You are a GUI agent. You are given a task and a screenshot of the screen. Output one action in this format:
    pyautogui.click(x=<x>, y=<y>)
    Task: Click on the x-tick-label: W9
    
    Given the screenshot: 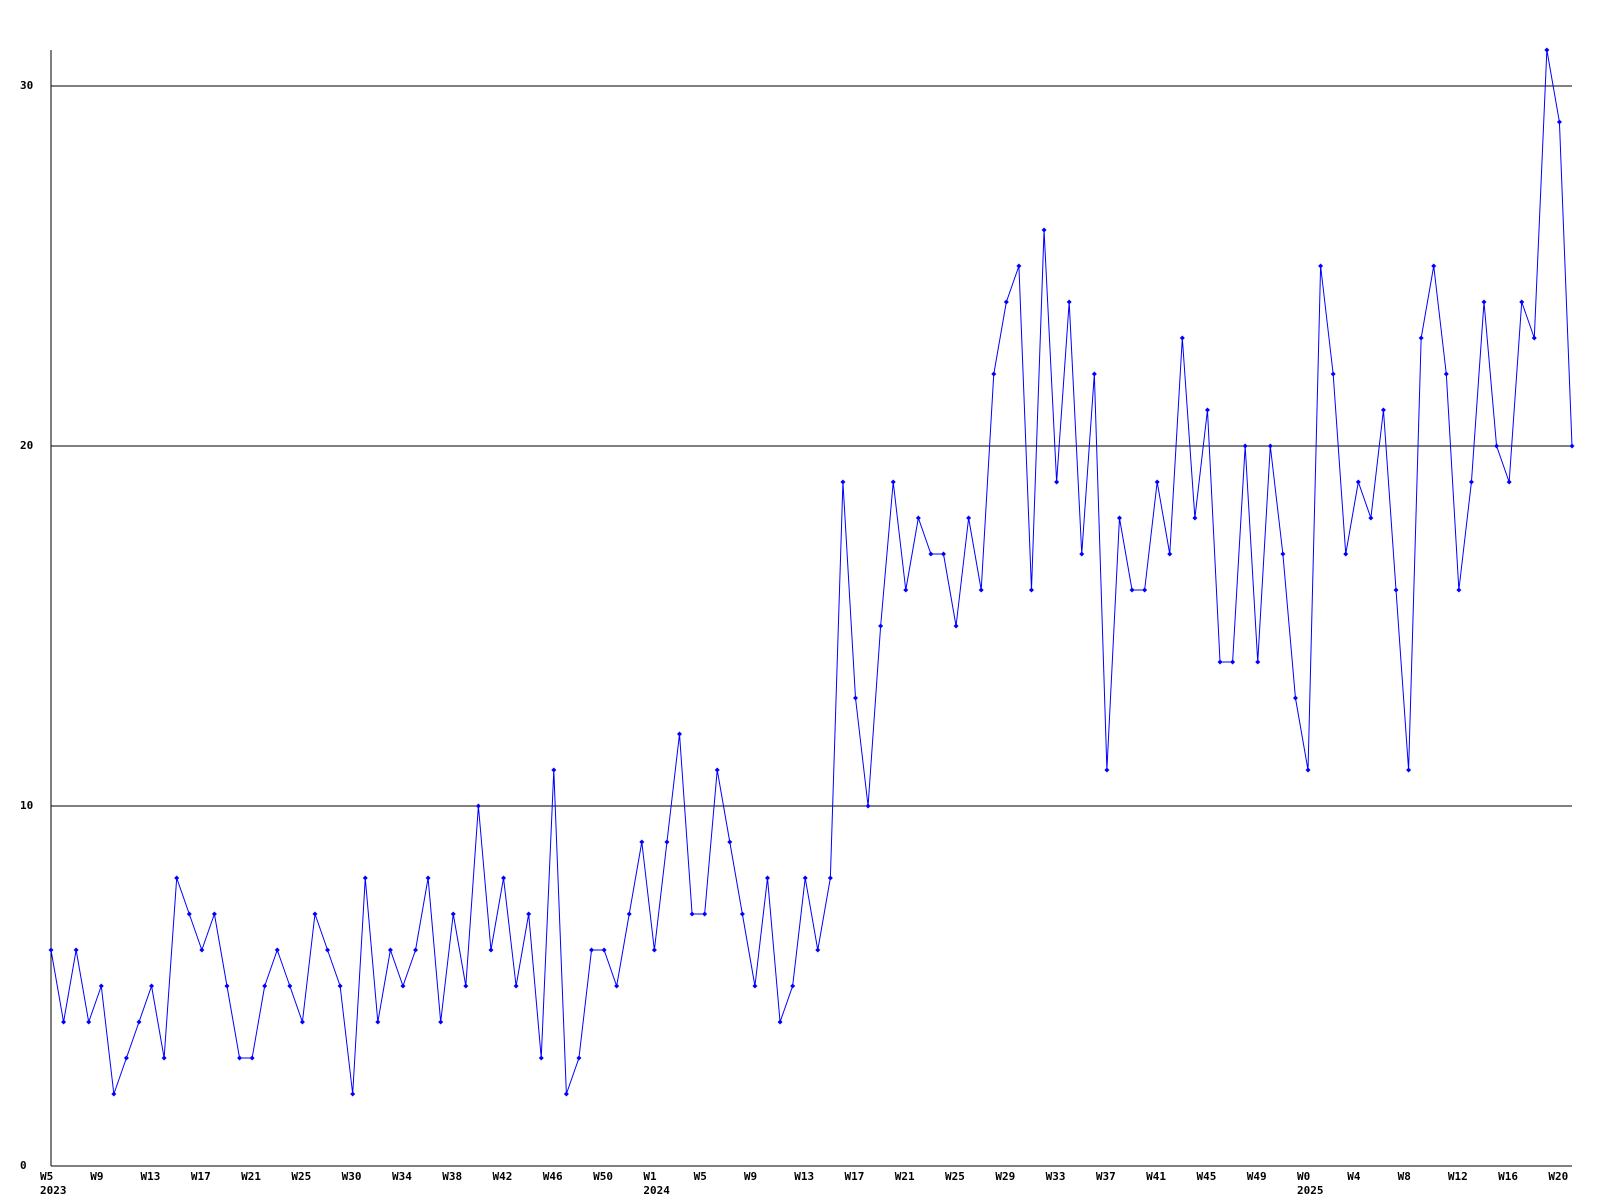 What is the action you would take?
    pyautogui.click(x=750, y=1176)
    